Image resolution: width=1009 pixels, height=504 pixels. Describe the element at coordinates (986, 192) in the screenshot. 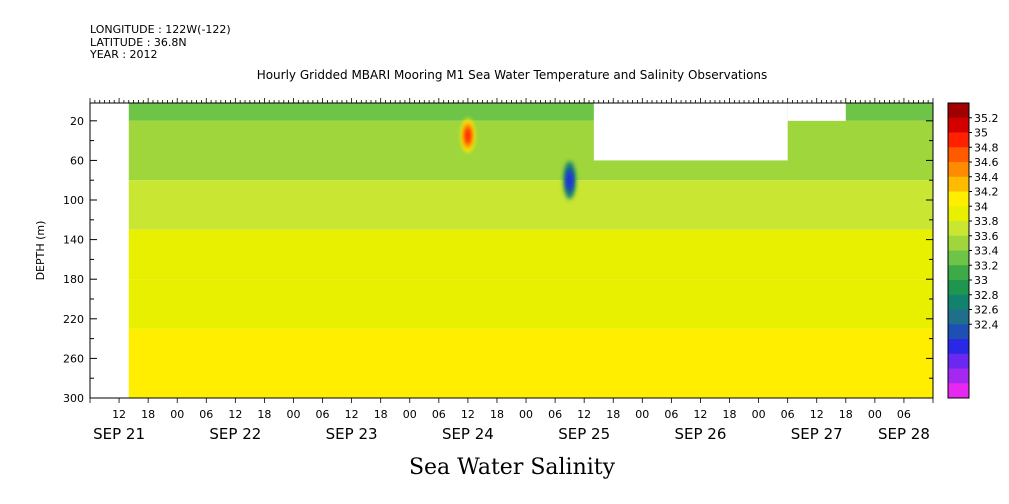

I see `colorbar-label: 34.2` at that location.